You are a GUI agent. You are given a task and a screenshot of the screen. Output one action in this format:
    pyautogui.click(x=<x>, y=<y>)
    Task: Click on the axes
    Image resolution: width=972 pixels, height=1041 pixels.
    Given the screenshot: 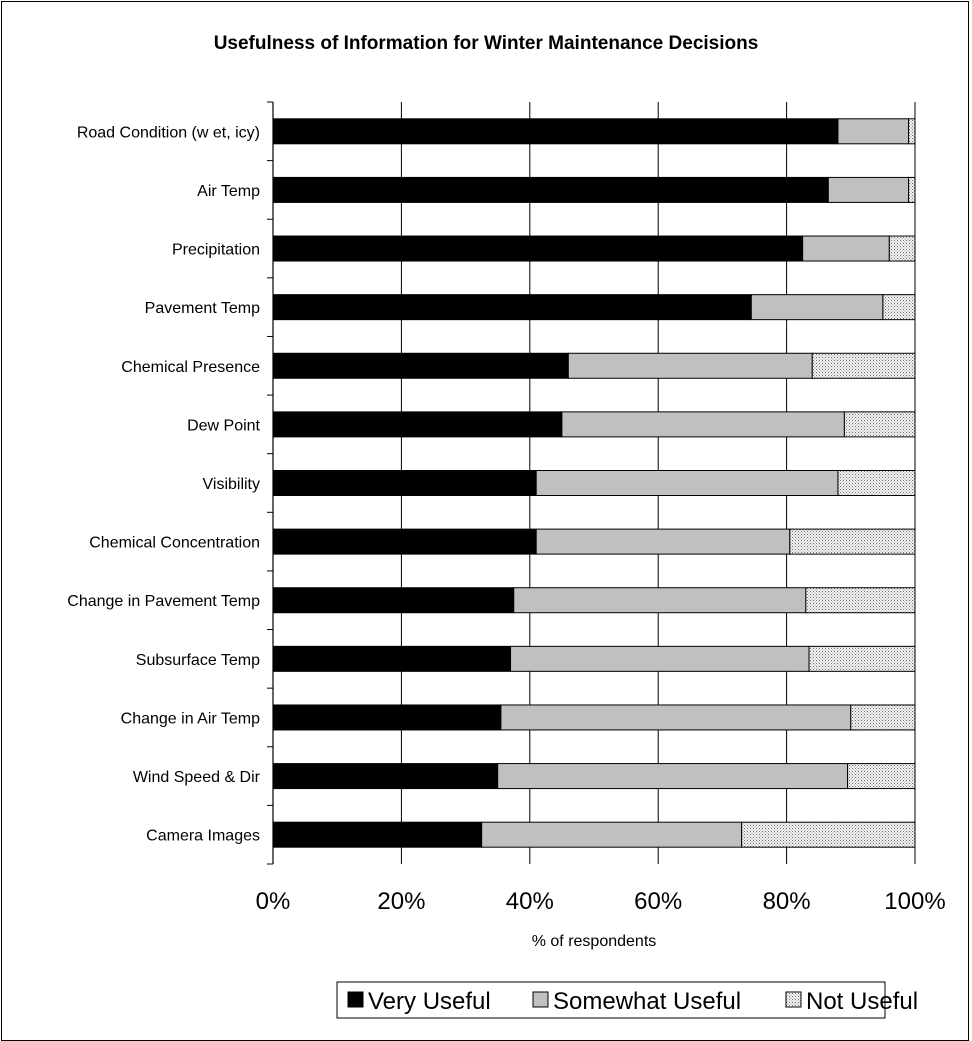 What is the action you would take?
    pyautogui.click(x=270, y=483)
    